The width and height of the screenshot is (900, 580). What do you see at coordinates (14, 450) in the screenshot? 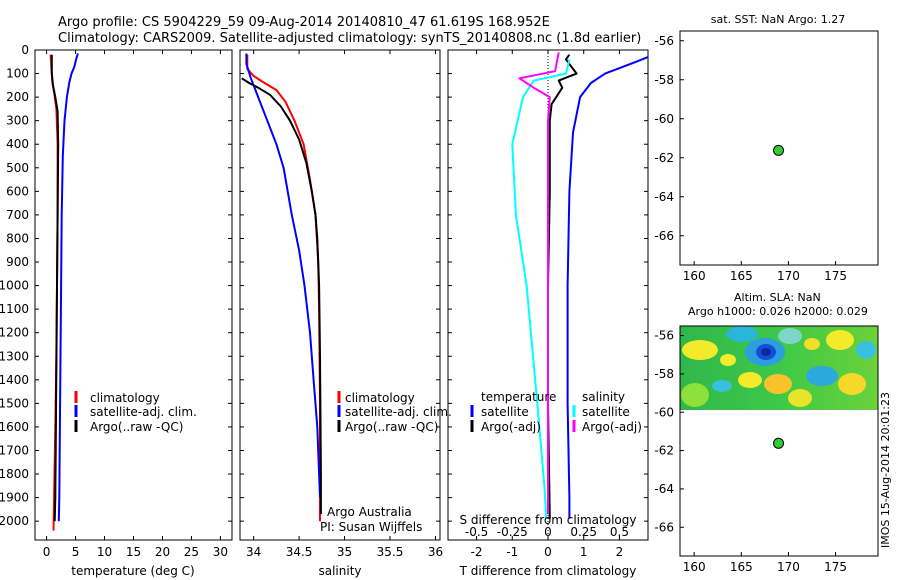
I see `depth-tick-label: 1700` at bounding box center [14, 450].